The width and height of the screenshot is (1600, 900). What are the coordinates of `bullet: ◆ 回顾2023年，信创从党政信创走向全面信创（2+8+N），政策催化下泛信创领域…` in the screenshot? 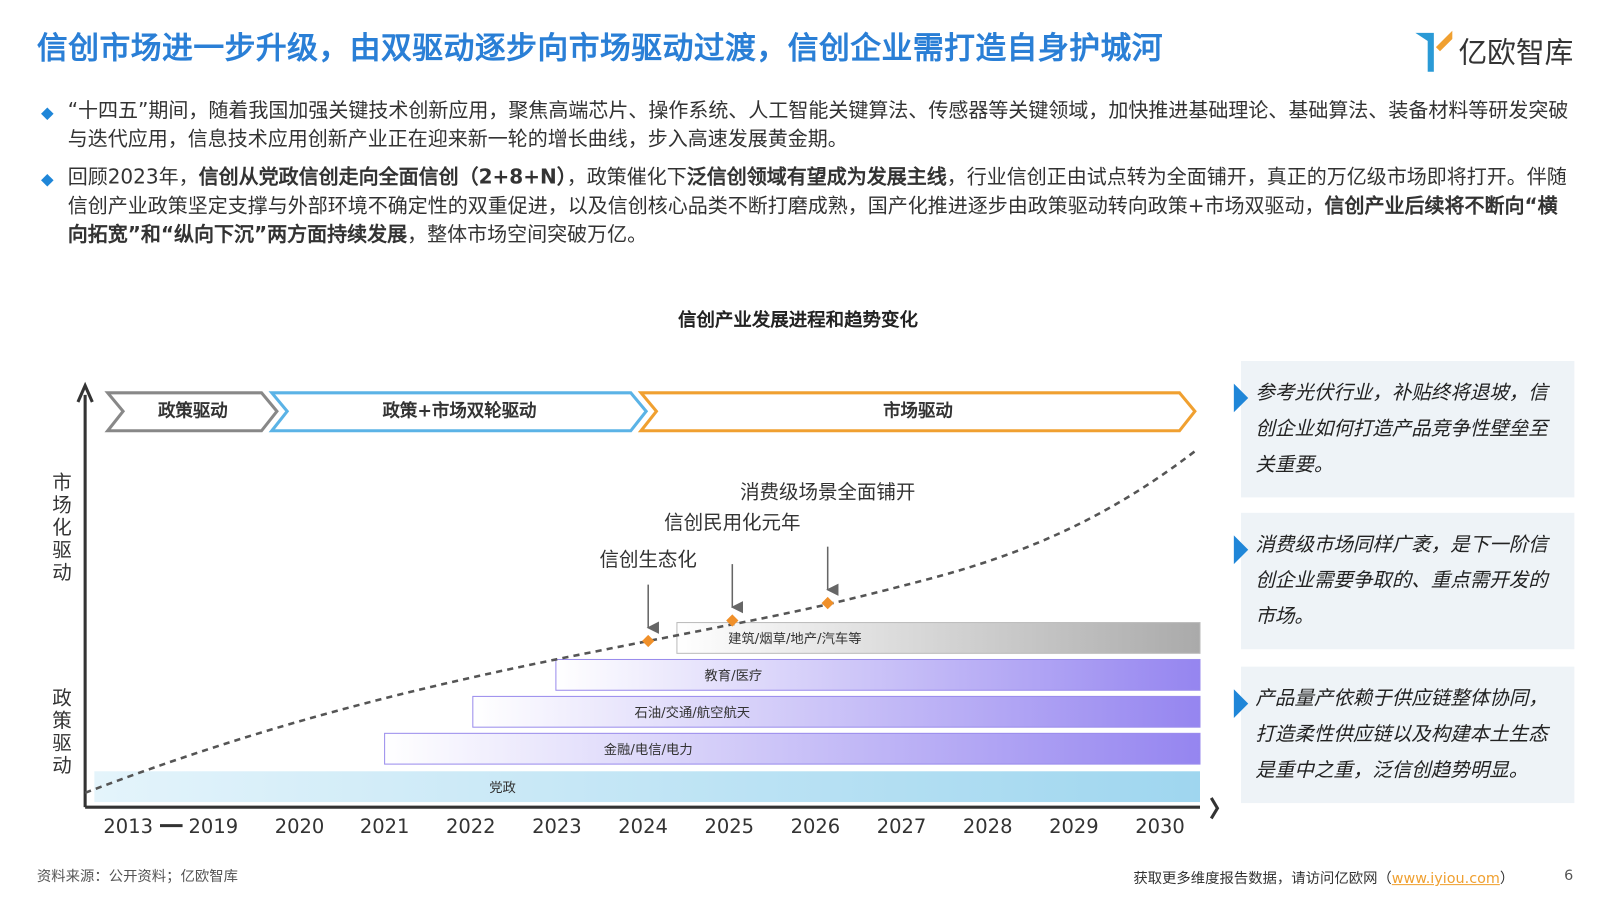 It's located at (807, 206).